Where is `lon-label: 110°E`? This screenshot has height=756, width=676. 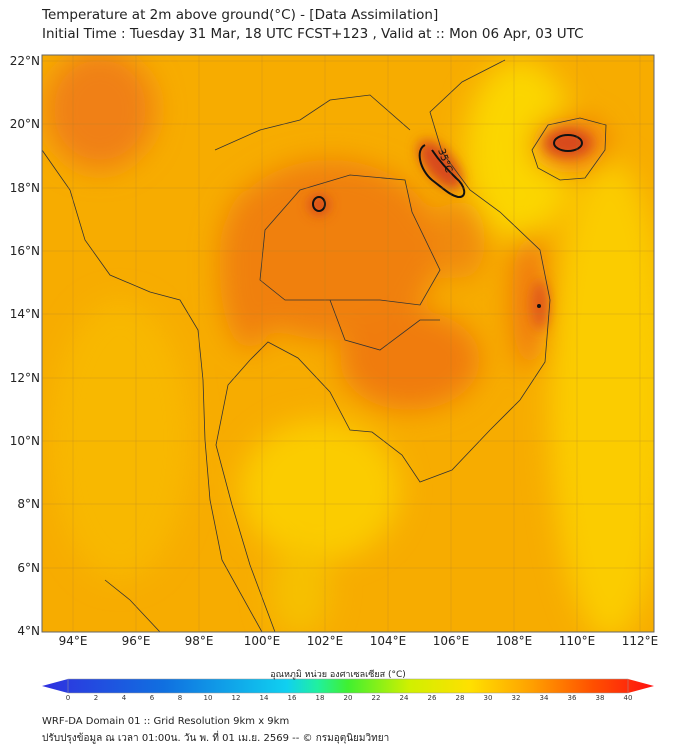
lon-label: 110°E is located at coordinates (577, 641).